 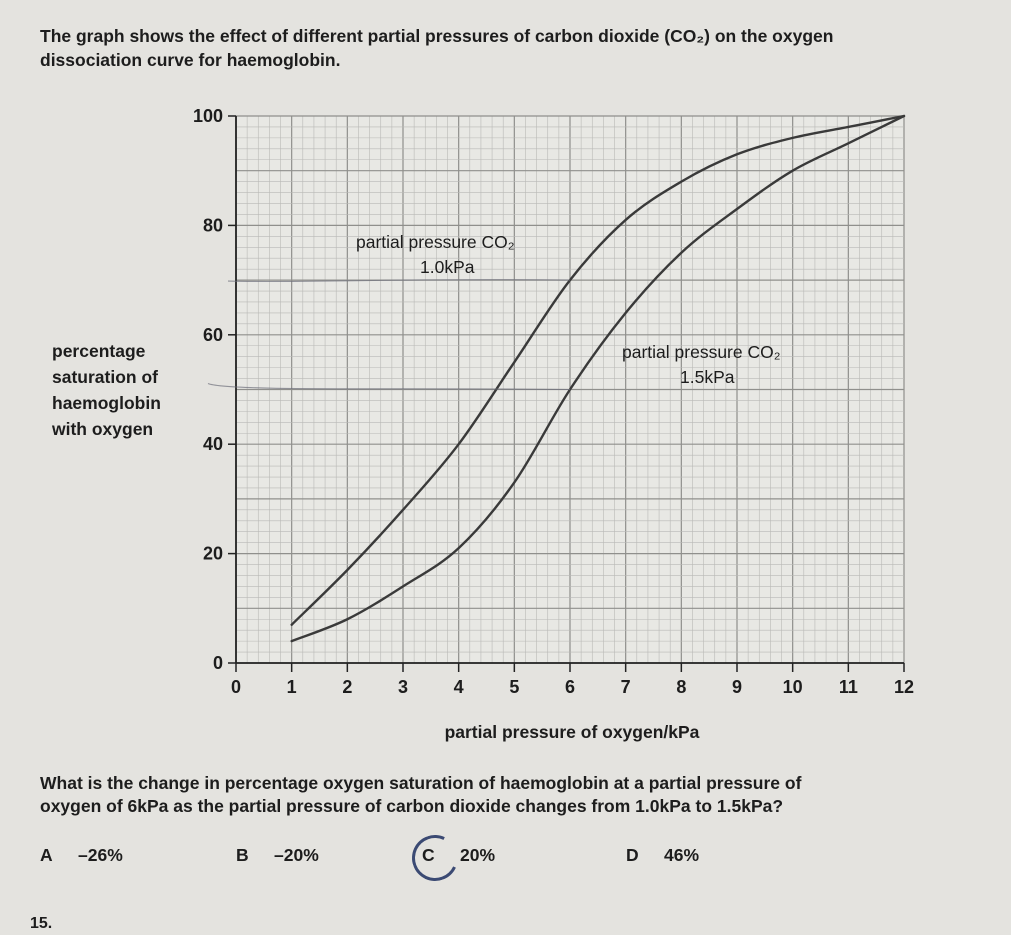 I want to click on option-letter: C, so click(x=435, y=858).